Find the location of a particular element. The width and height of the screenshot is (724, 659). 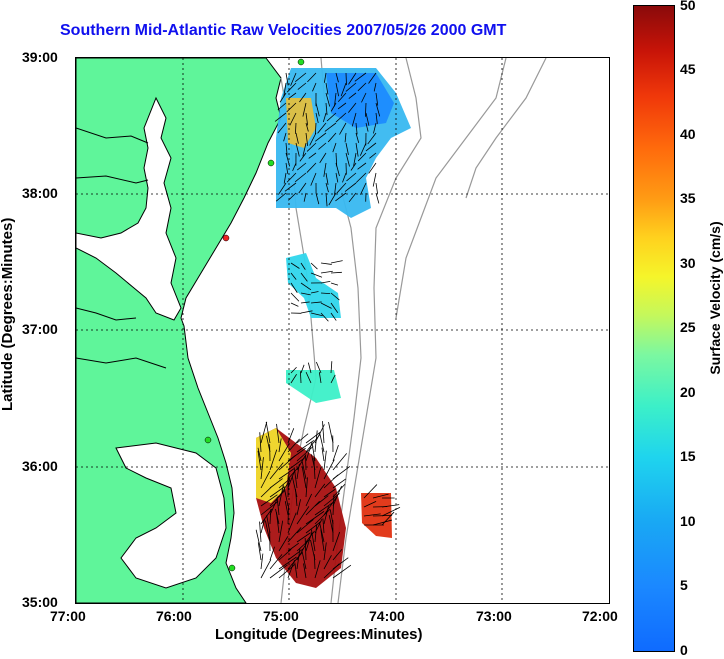

colorbar-tick: 50 is located at coordinates (688, 6).